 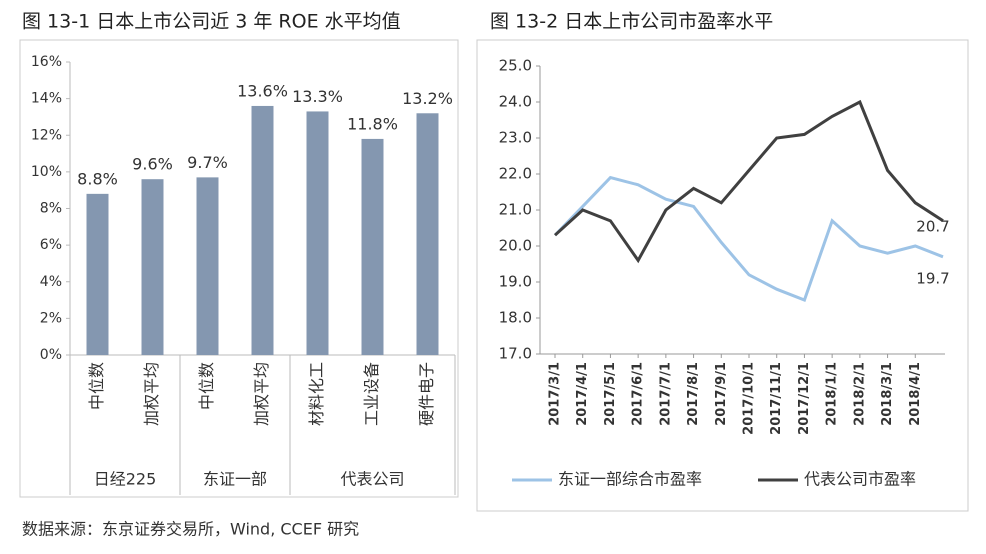 What do you see at coordinates (693, 394) in the screenshot?
I see `x-tick-label: 2017/8/1` at bounding box center [693, 394].